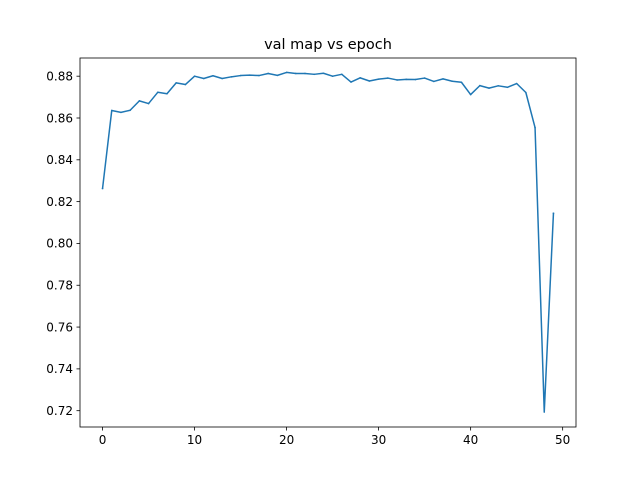 This screenshot has height=480, width=640. Describe the element at coordinates (59, 118) in the screenshot. I see `y-tick-label: 0.86` at that location.